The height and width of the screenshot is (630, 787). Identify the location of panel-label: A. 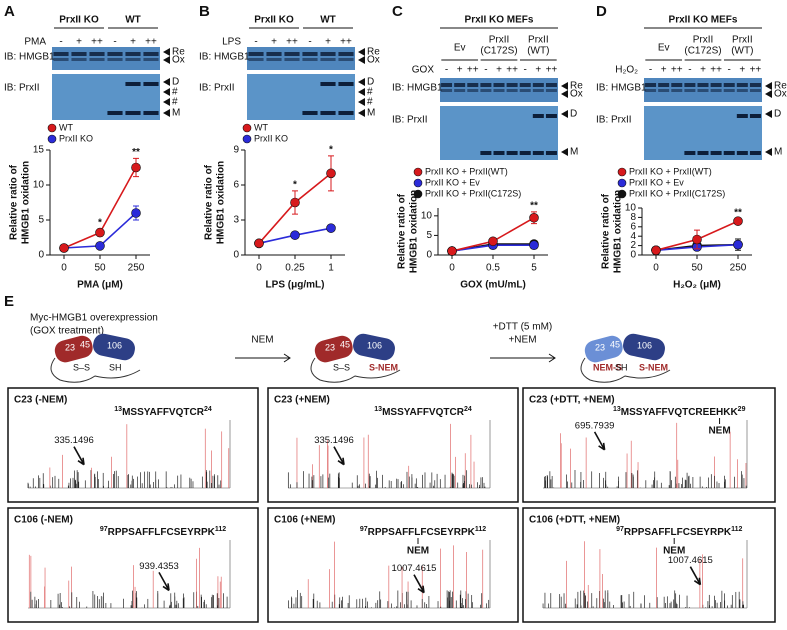
(9, 11).